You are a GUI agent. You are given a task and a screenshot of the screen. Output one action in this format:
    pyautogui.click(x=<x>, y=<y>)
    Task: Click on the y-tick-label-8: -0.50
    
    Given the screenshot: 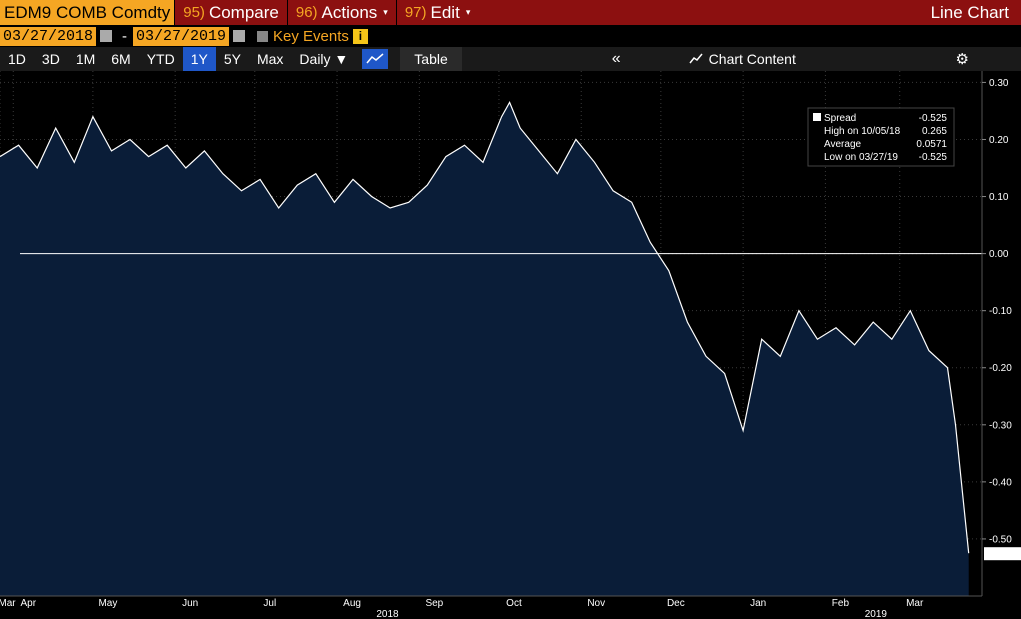 What is the action you would take?
    pyautogui.click(x=1000, y=539)
    